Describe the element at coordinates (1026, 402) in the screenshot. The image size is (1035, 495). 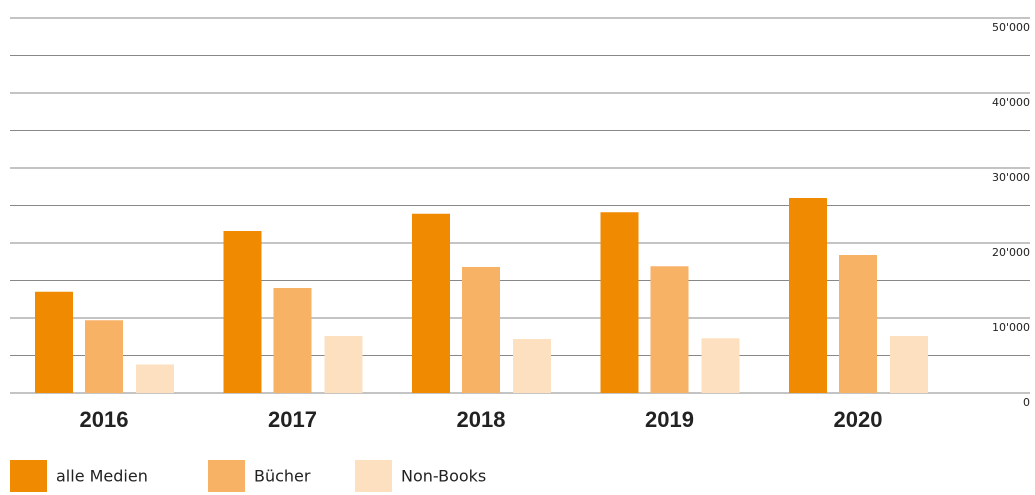
I see `y-tick-label: 0` at that location.